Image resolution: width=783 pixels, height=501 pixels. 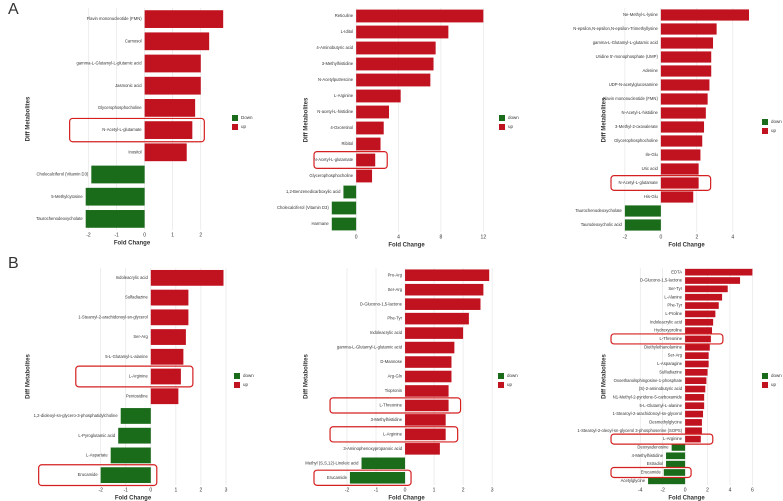 What do you see at coordinates (406, 246) in the screenshot?
I see `x-axis-title: Fold Change` at bounding box center [406, 246].